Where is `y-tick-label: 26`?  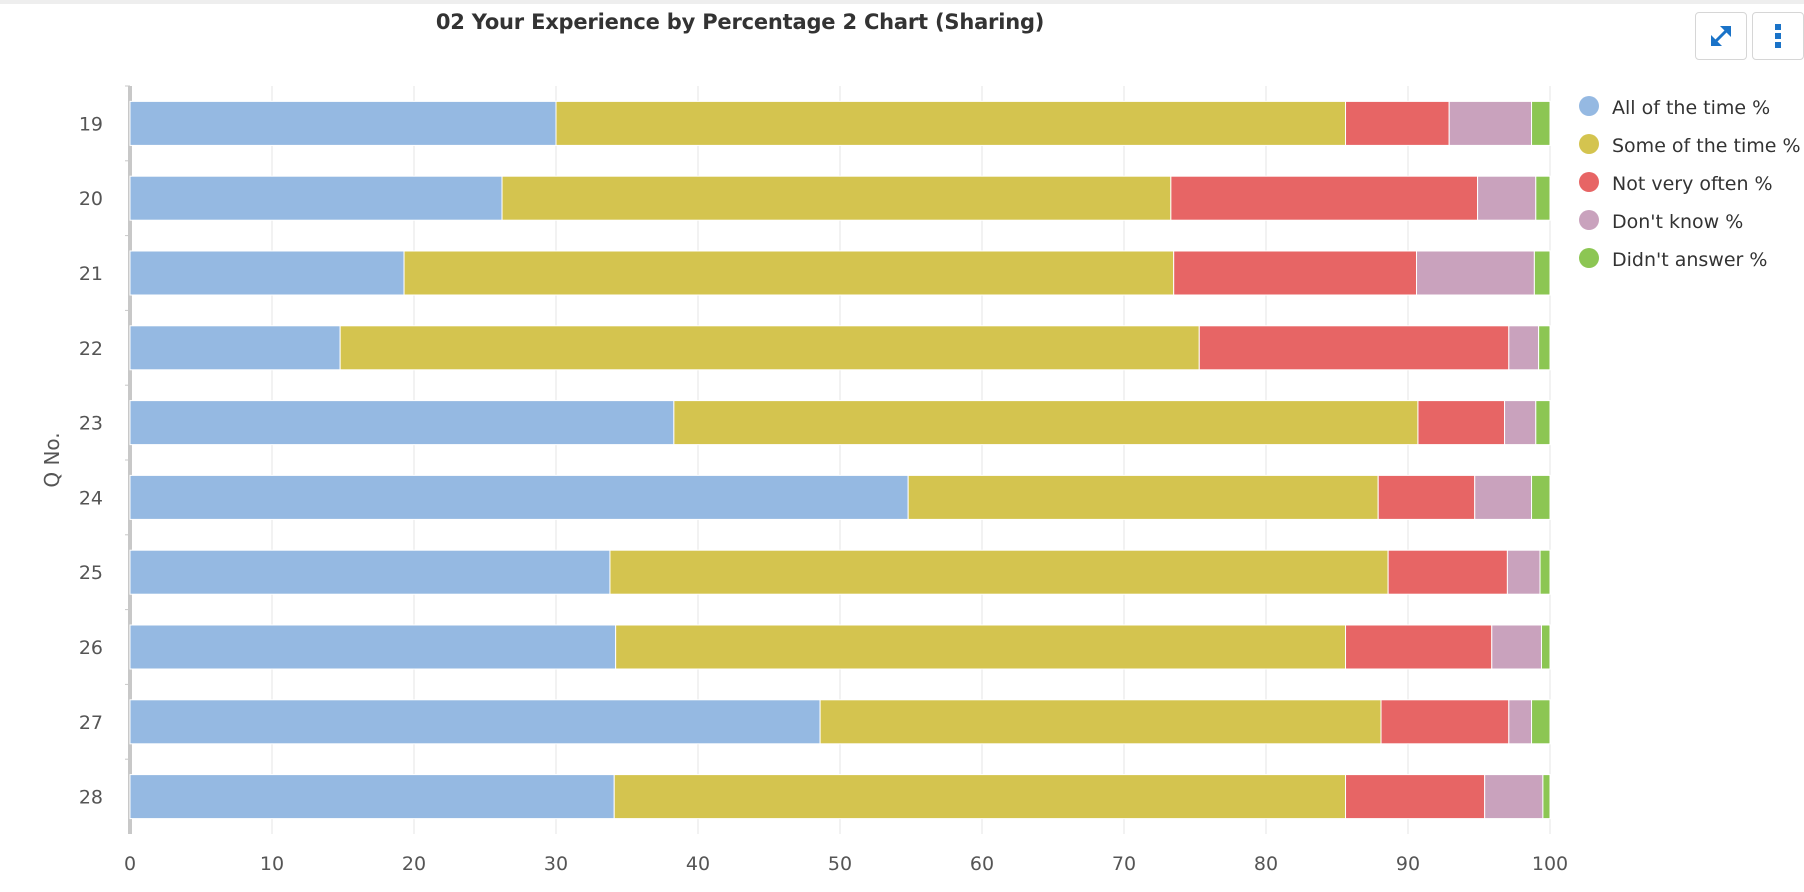
y-tick-label: 26 is located at coordinates (91, 648).